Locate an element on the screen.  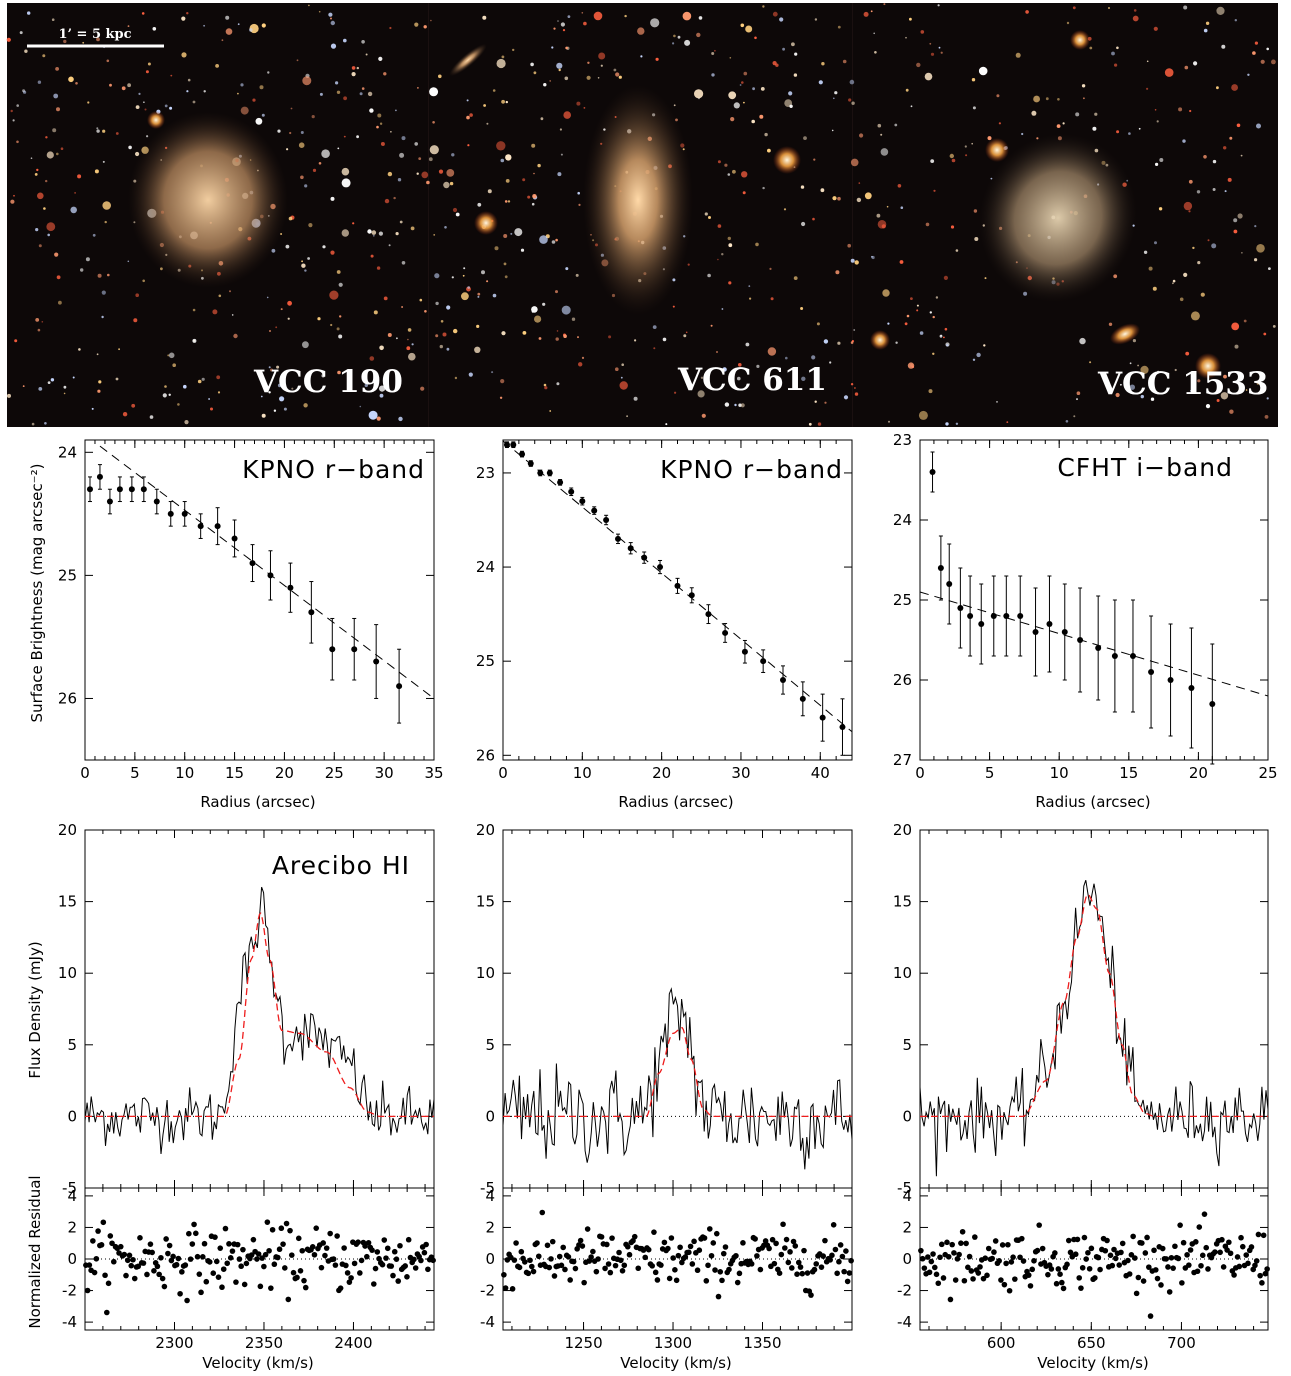
x-axis-label: Velocity (km/s) is located at coordinates (257, 1363).